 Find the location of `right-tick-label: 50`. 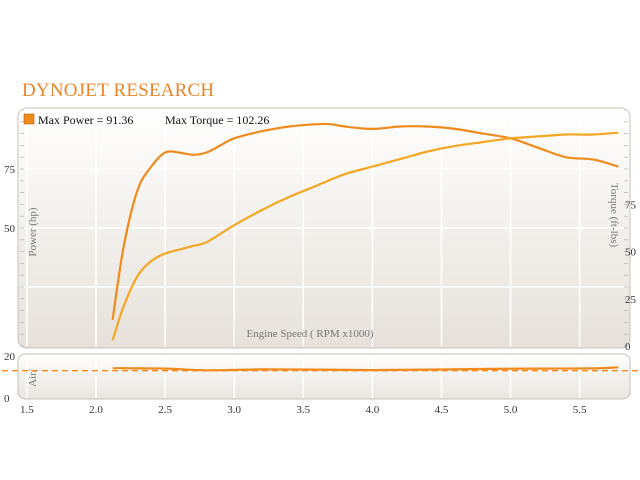

right-tick-label: 50 is located at coordinates (631, 253).